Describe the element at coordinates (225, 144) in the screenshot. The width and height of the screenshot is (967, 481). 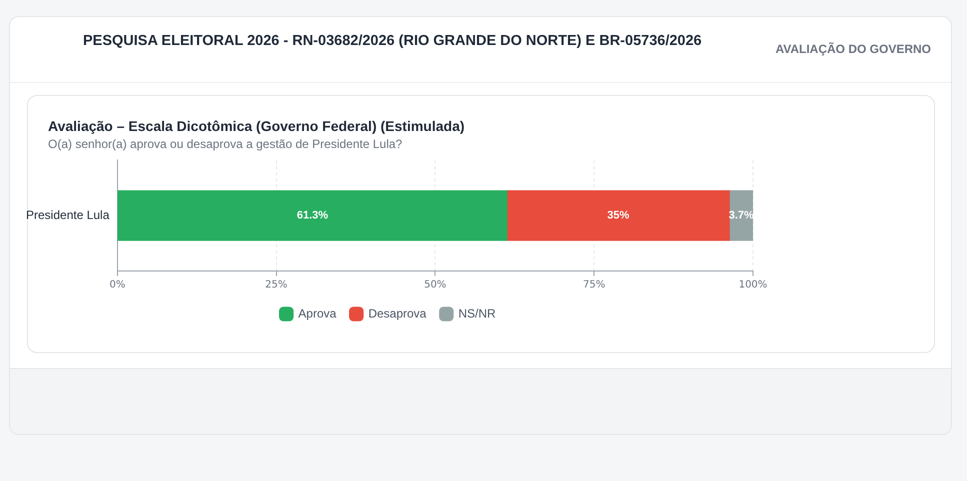
I see `chart-subtitle: O(a) senhor(a) aprova ou desaprova a gestão de Presidente Lula?` at that location.